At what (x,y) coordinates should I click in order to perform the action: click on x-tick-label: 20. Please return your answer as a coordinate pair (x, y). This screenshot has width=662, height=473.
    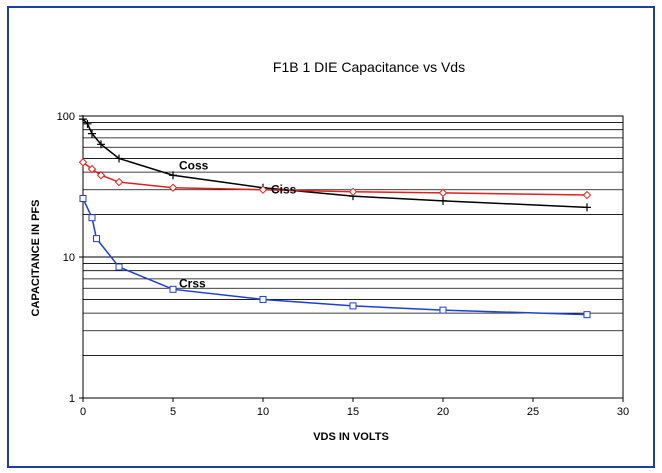
    Looking at the image, I should click on (443, 412).